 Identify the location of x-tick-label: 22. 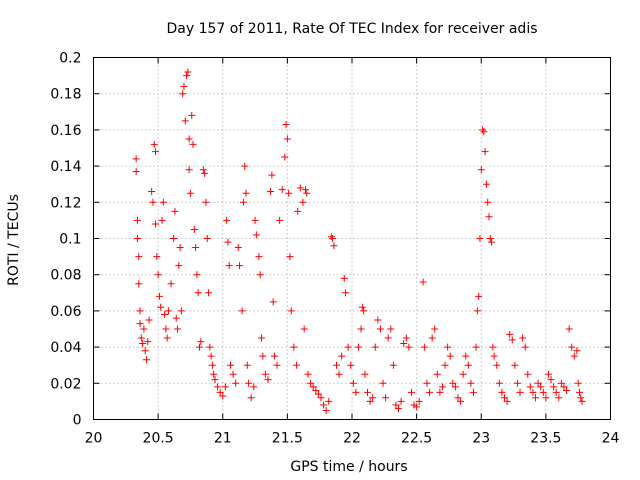
(352, 439).